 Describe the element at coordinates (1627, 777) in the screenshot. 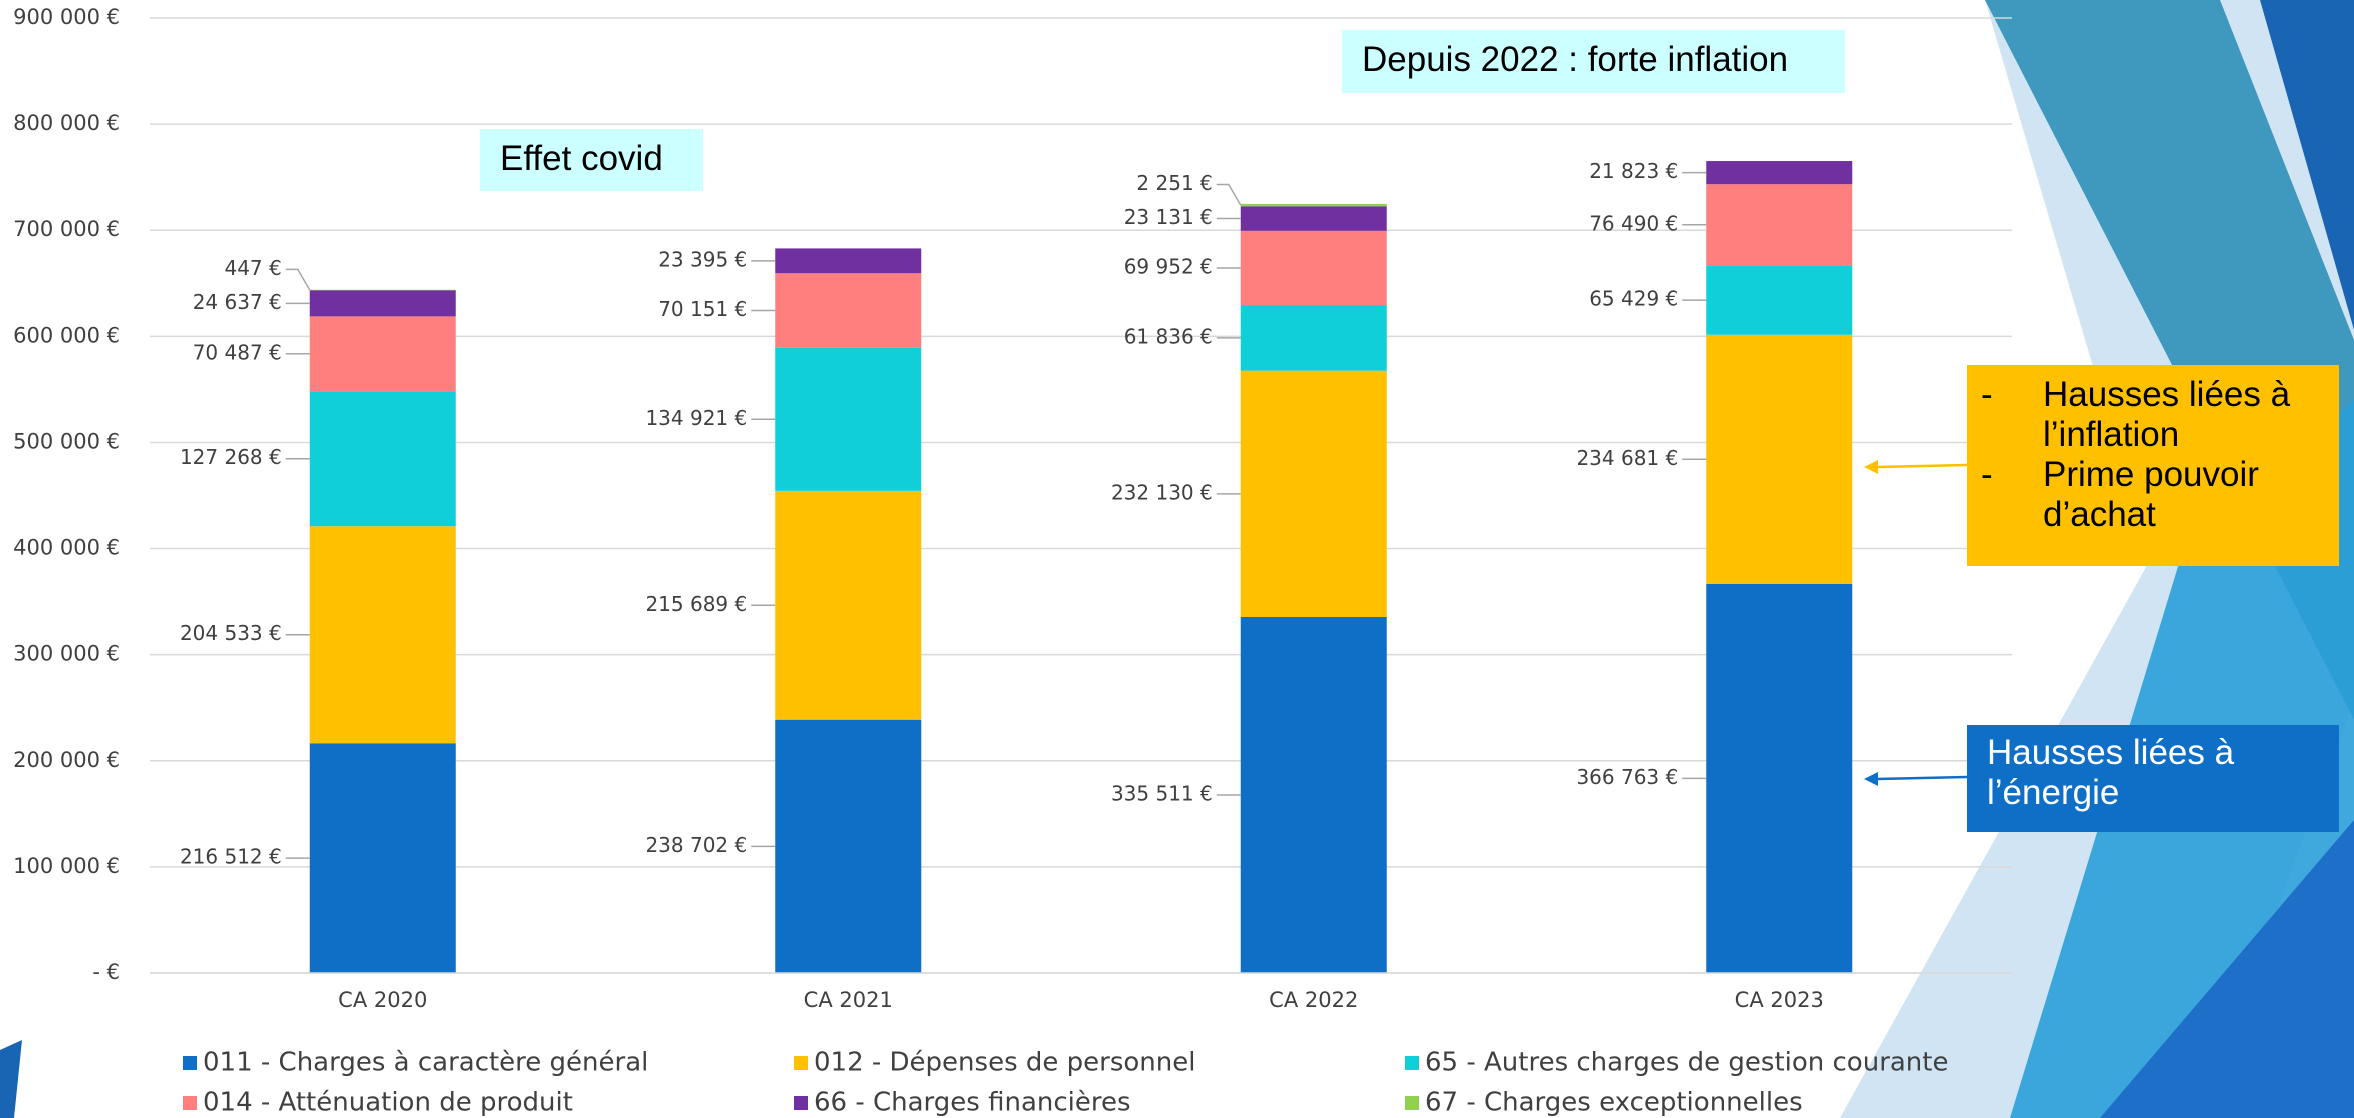

I see `data-label: 366 763 €` at that location.